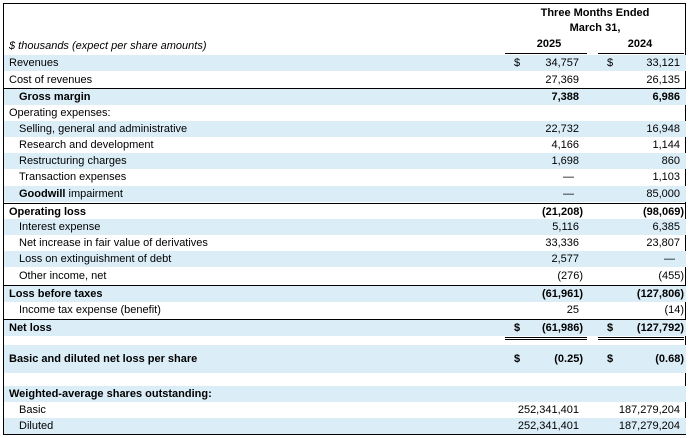 The image size is (690, 438). What do you see at coordinates (345, 63) in the screenshot?
I see `row-revenues: Revenues $ 34,757 $ 33,121` at bounding box center [345, 63].